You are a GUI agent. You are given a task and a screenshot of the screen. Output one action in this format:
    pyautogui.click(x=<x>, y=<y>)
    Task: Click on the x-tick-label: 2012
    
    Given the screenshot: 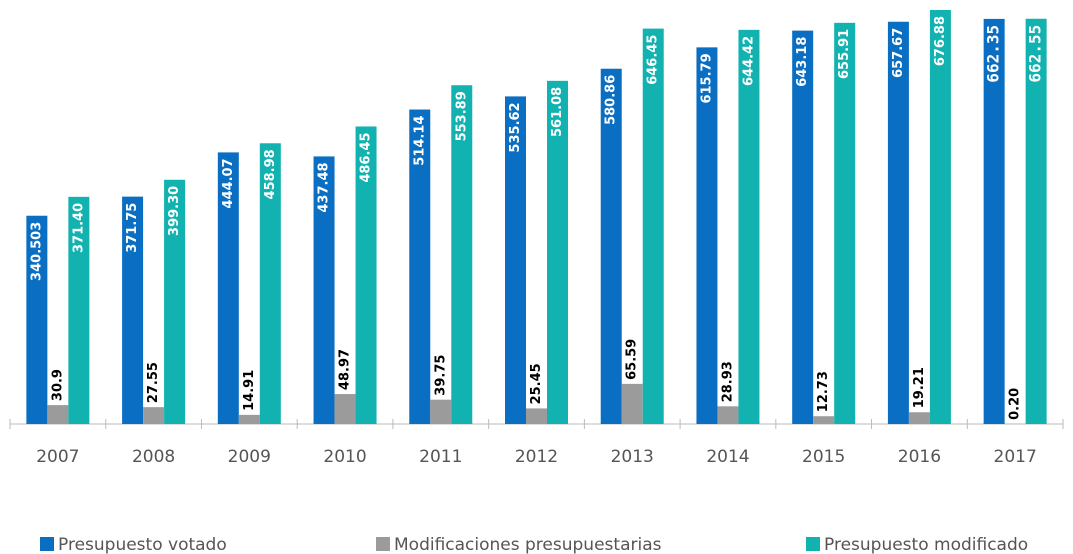 What is the action you would take?
    pyautogui.click(x=536, y=457)
    